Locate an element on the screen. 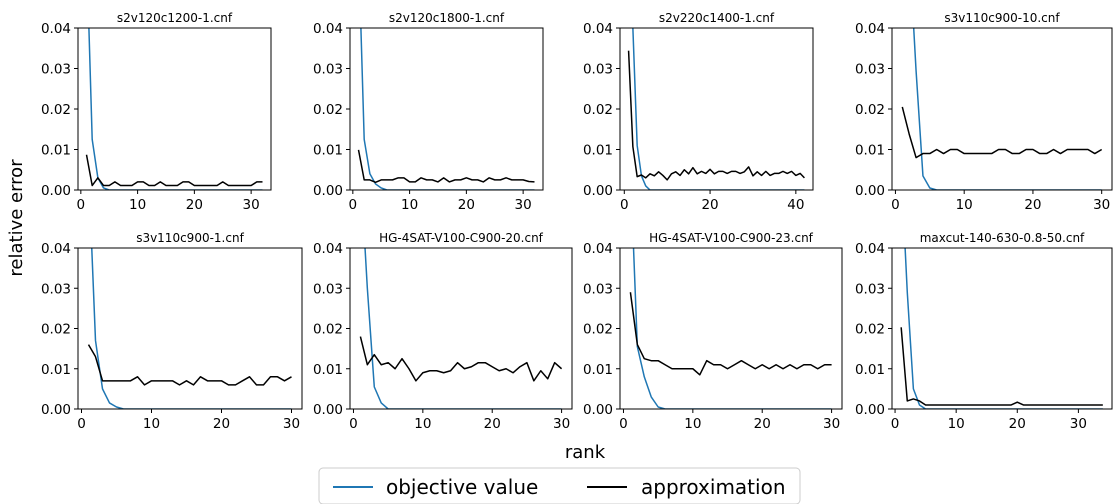 Image resolution: width=1116 pixels, height=504 pixels. x-axis-label: rank is located at coordinates (585, 452).